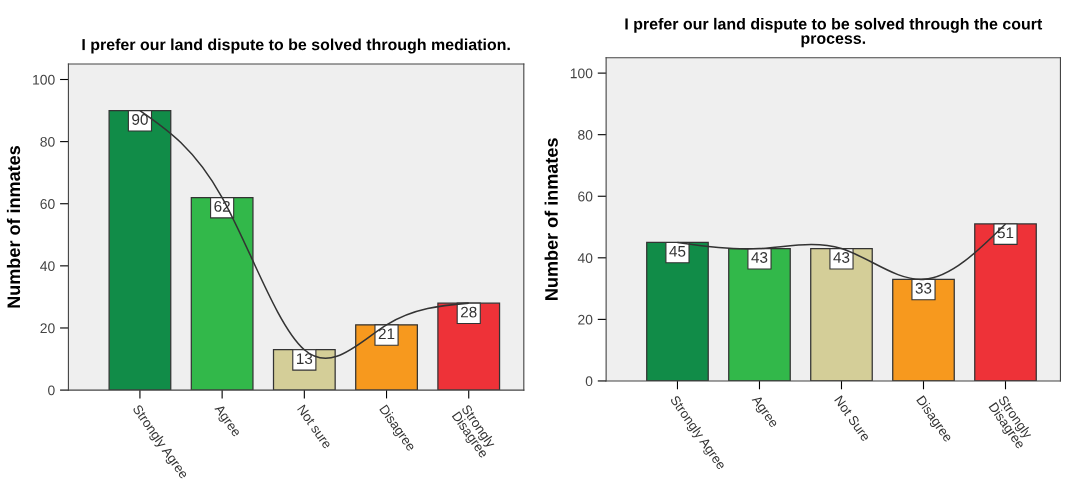  What do you see at coordinates (296, 46) in the screenshot?
I see `chart-title: I prefer our land dispute to be solved through mediation.` at bounding box center [296, 46].